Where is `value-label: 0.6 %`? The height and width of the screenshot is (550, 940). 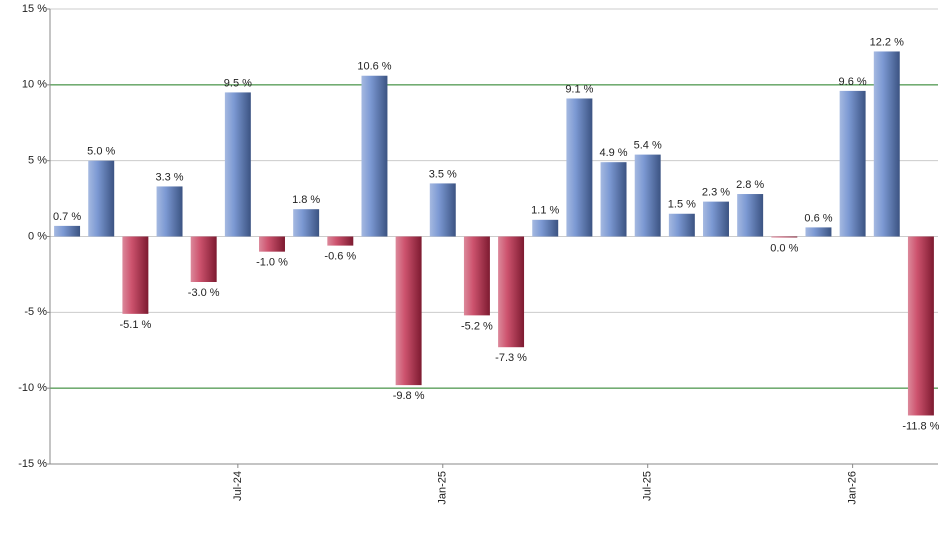 value-label: 0.6 % is located at coordinates (818, 218).